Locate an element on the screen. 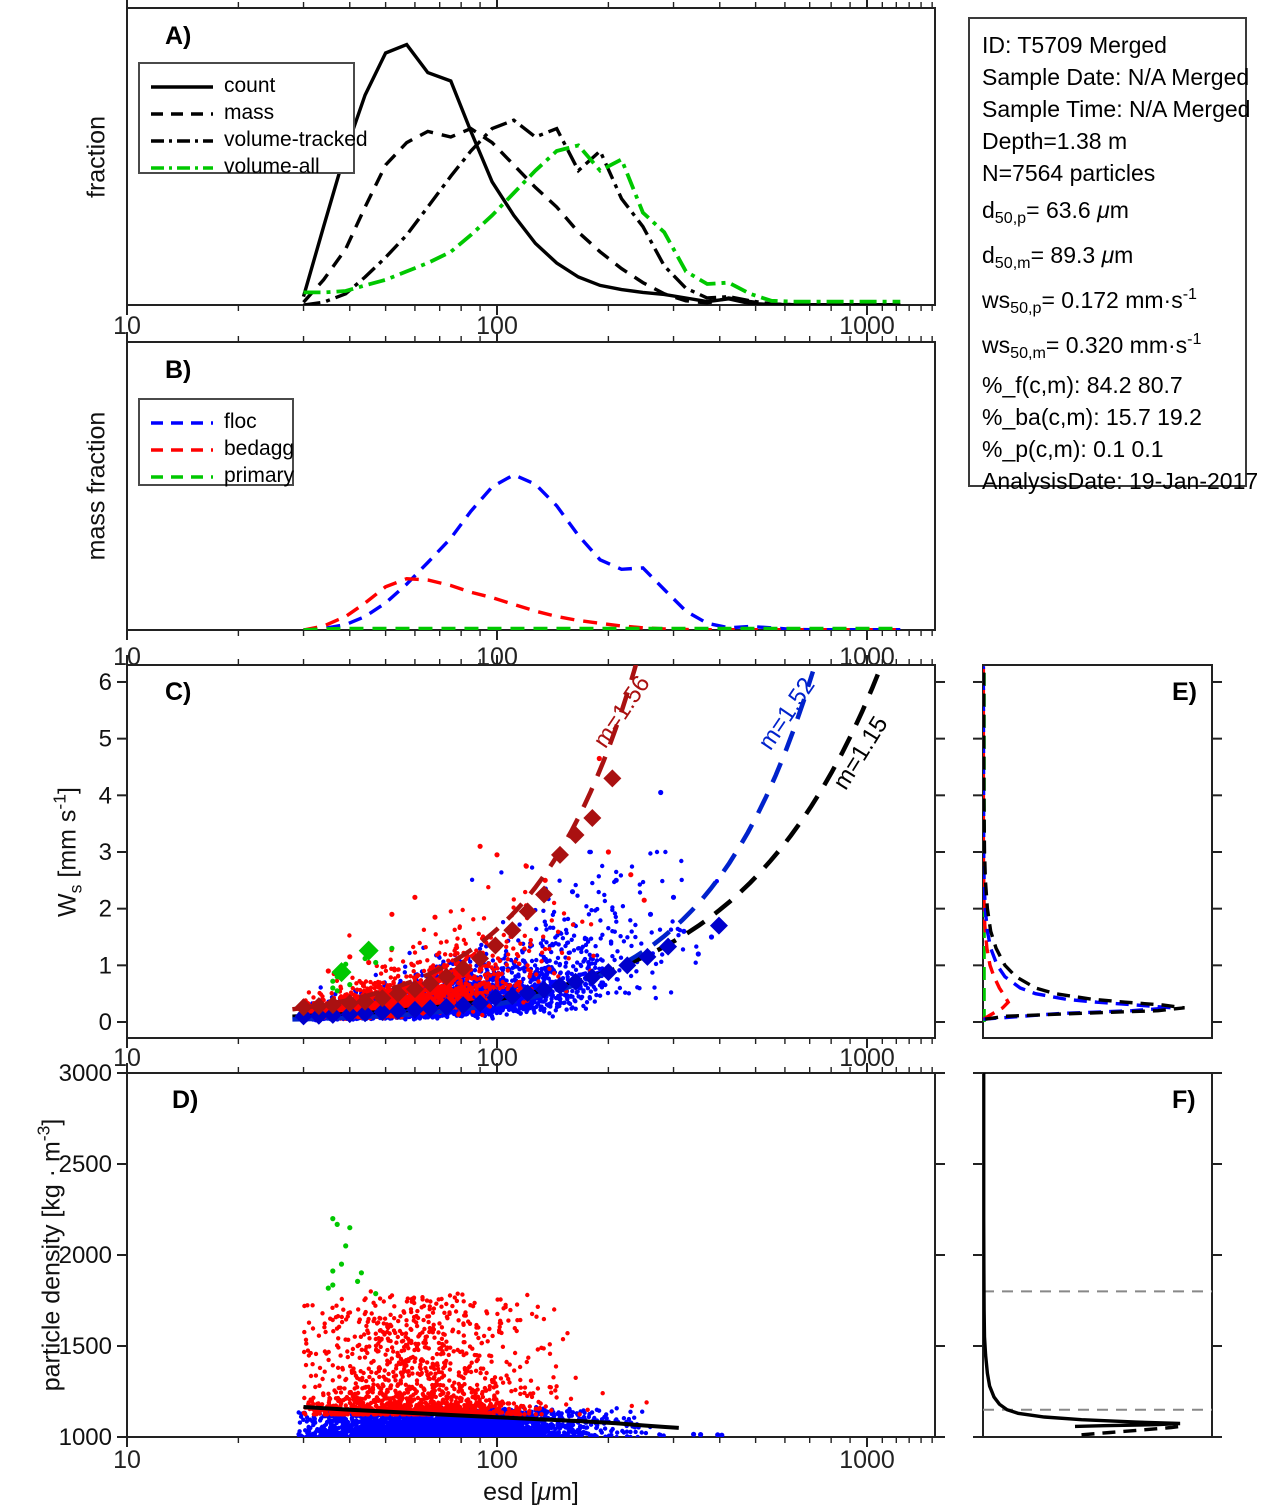 The image size is (1270, 1511). legend-line-sample-primary is located at coordinates (182, 476).